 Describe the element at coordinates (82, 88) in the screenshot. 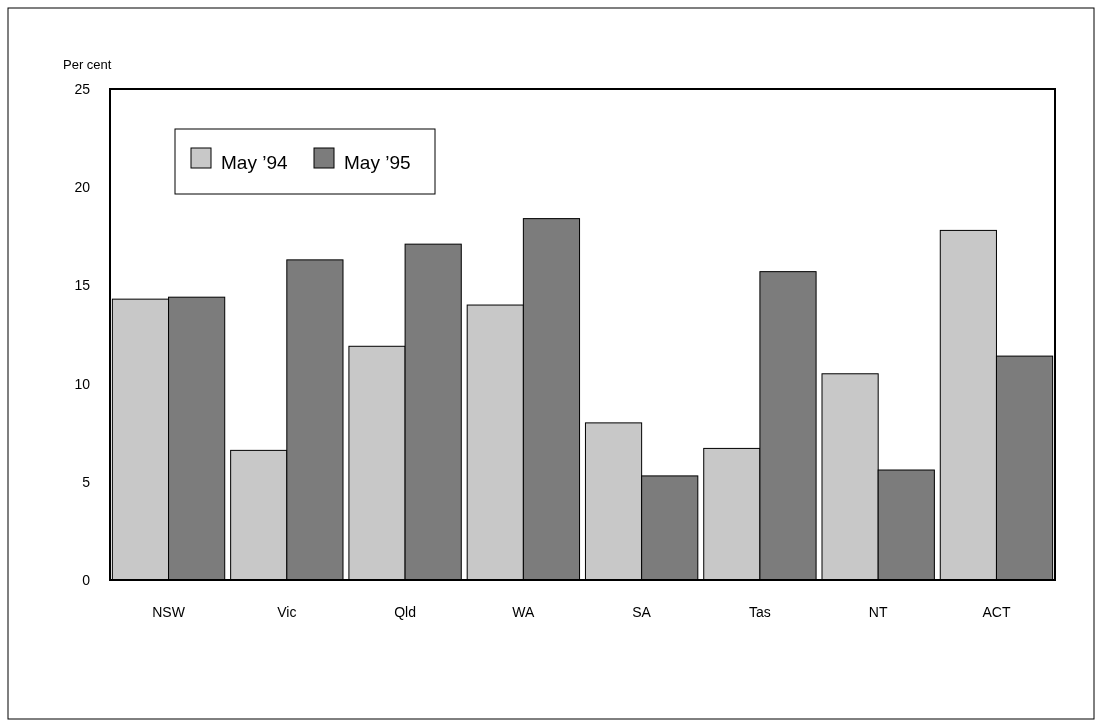

I see `y-tick-label: 25` at that location.